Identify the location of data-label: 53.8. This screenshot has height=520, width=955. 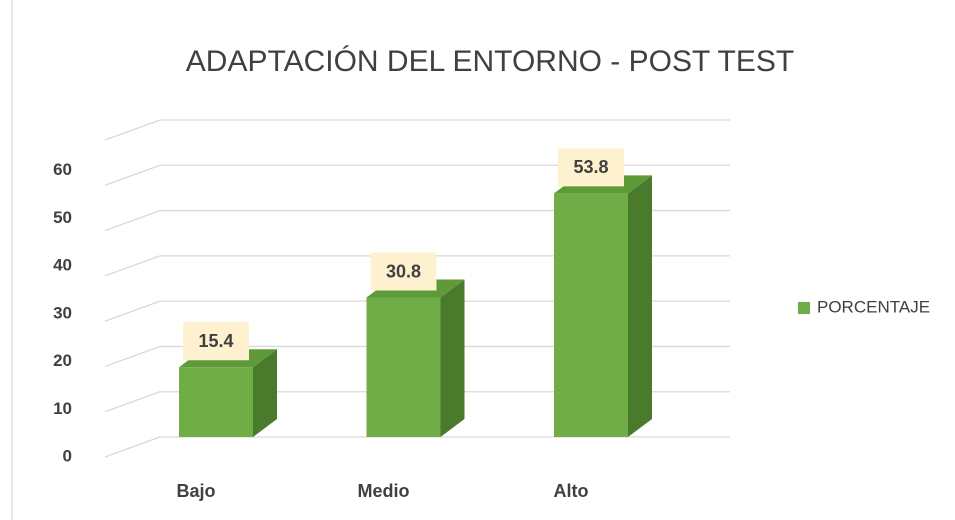
(590, 167).